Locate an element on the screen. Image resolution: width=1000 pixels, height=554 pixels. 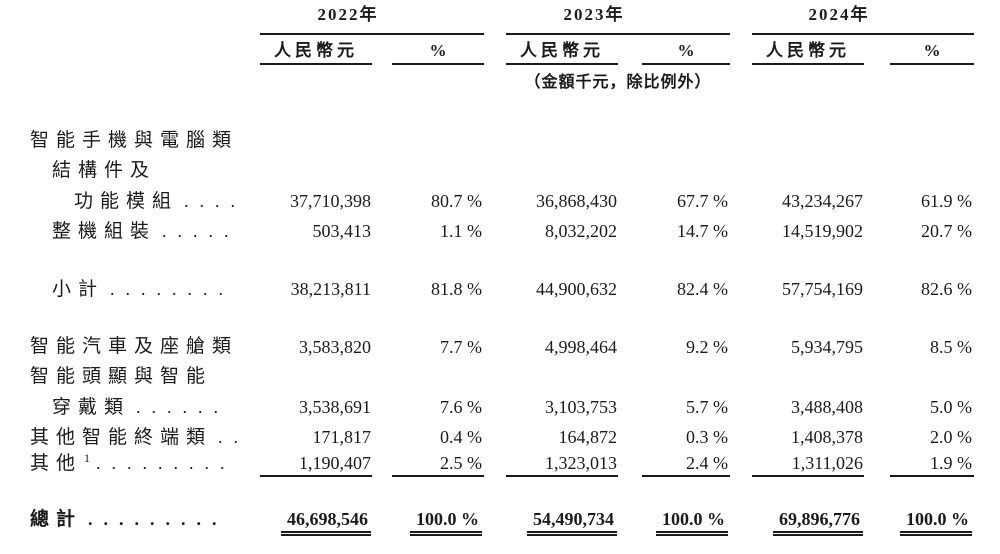
row-label-text: 功能模組 is located at coordinates (126, 201).